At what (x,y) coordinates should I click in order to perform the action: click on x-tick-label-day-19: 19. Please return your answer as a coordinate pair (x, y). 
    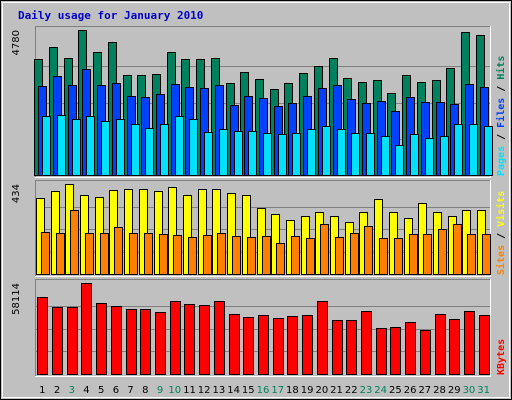
    Looking at the image, I should click on (307, 390).